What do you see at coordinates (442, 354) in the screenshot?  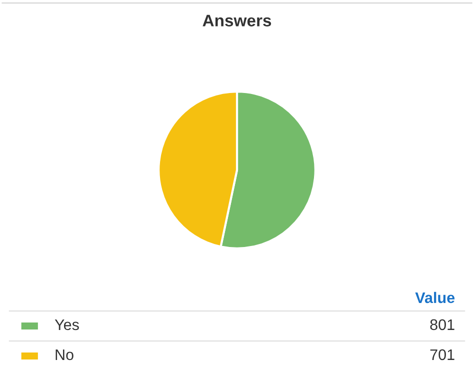 I see `data-label: 701` at bounding box center [442, 354].